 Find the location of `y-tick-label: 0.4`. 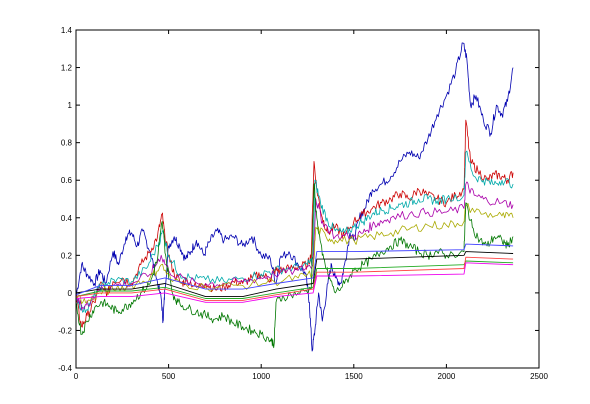

y-tick-label: 0.4 is located at coordinates (67, 218).